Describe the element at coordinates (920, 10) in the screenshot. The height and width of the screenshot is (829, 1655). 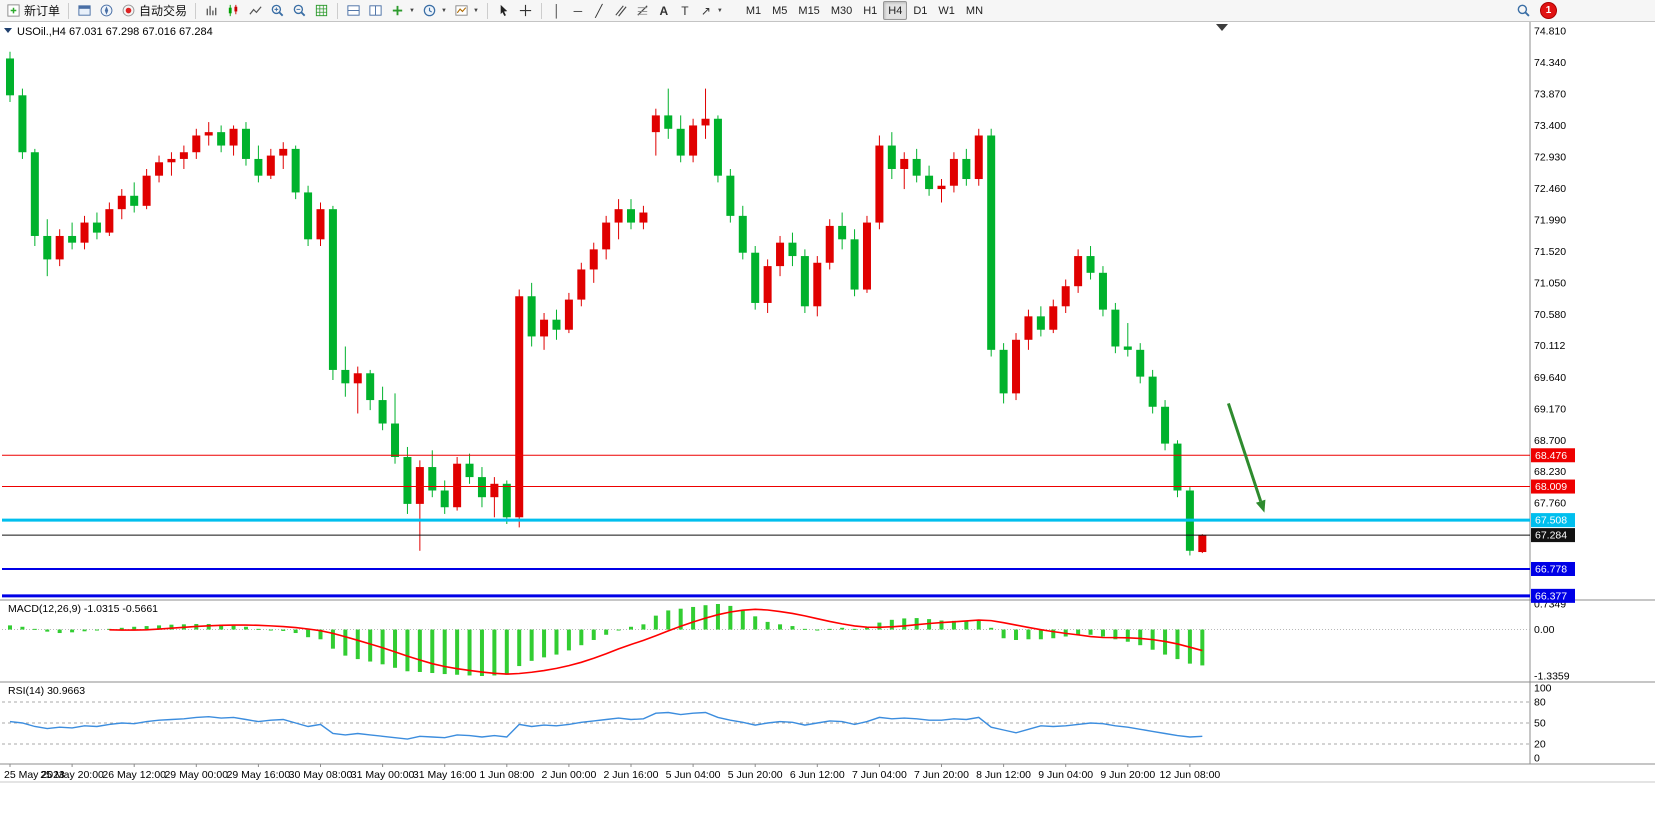
I see `timeframe-button-d1: D1` at that location.